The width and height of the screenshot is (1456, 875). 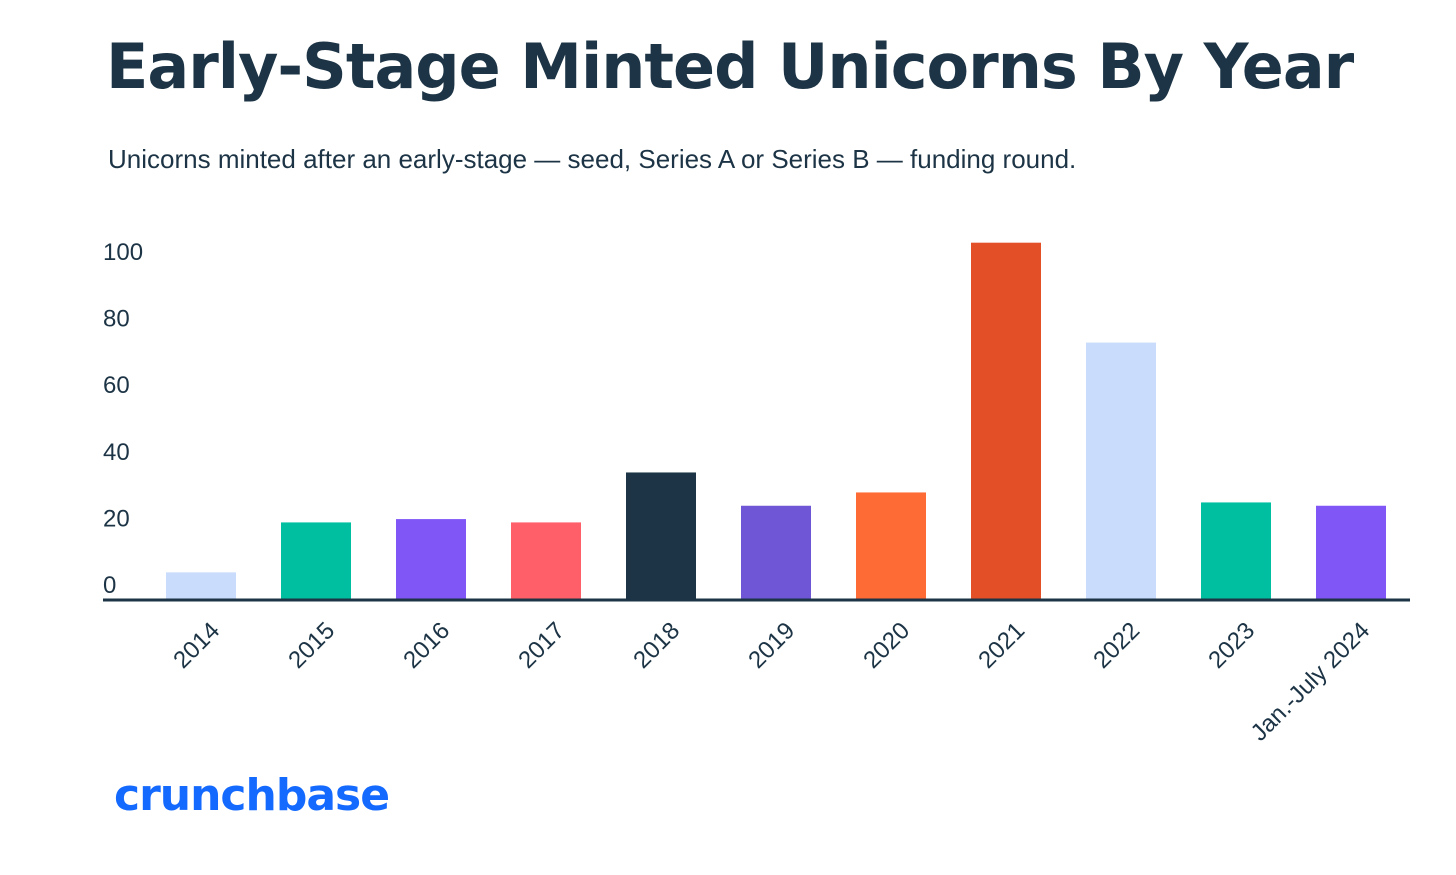 What do you see at coordinates (730, 66) in the screenshot?
I see `chart-title: Early-Stage Minted Unicorns By Year` at bounding box center [730, 66].